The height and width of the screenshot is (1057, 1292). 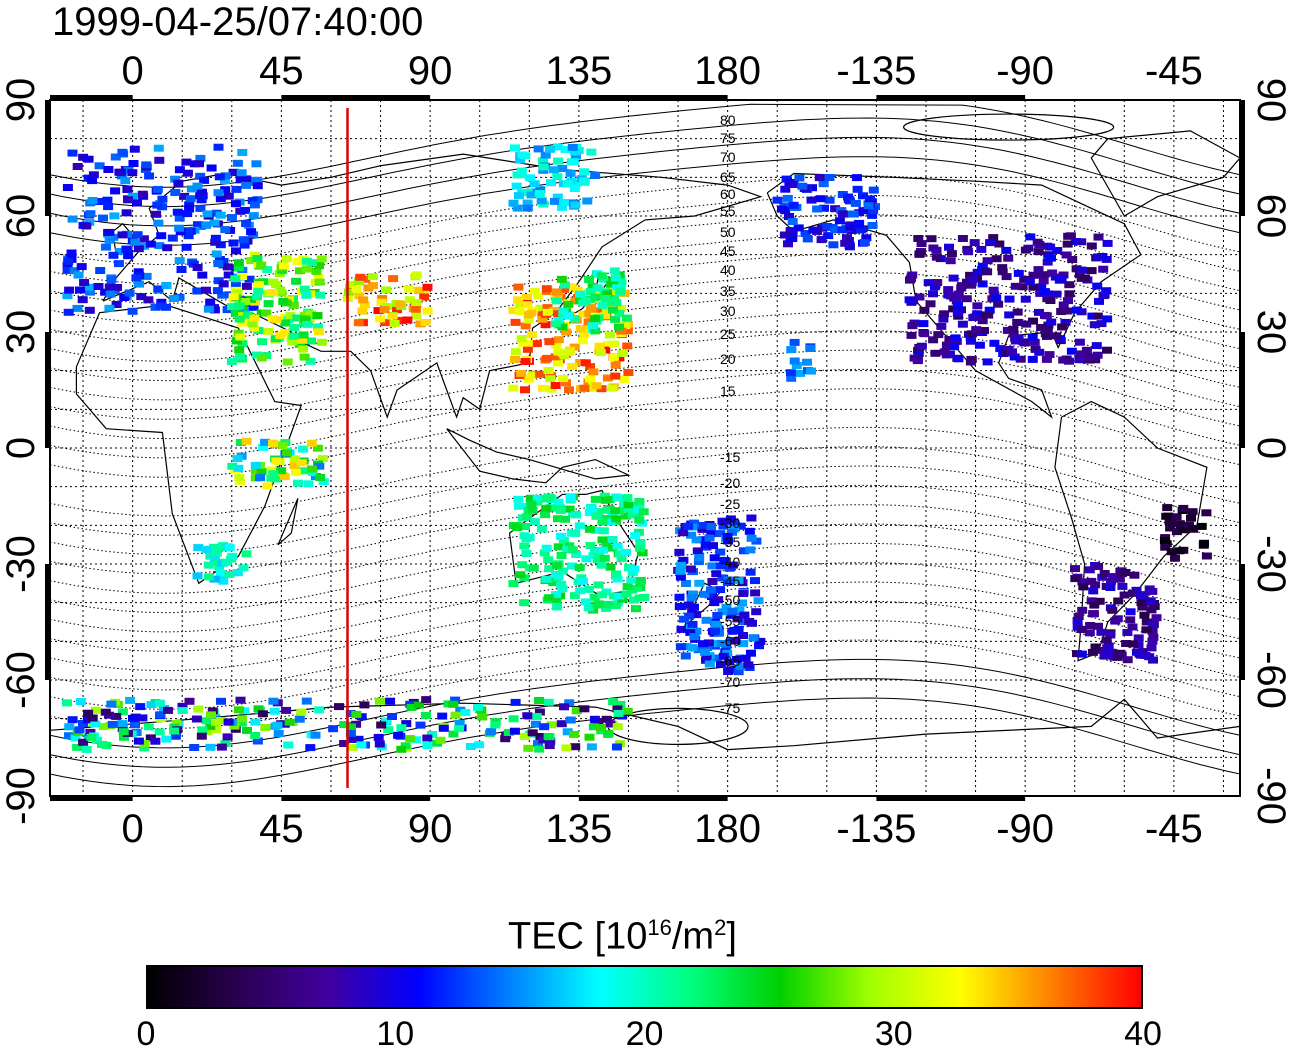 I want to click on top-lon-tick: -90, so click(x=1025, y=71).